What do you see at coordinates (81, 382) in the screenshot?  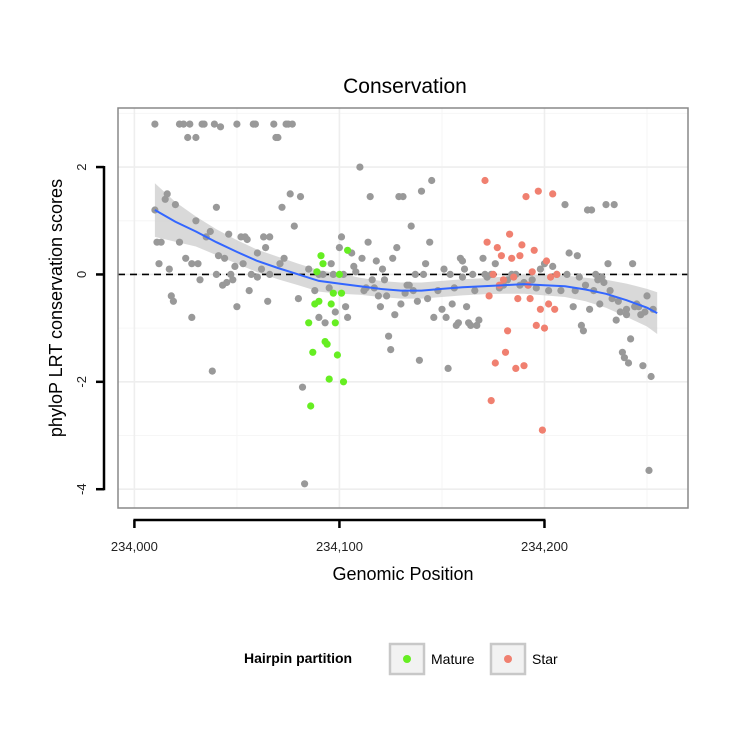 I see `y-tick-label: -2` at bounding box center [81, 382].